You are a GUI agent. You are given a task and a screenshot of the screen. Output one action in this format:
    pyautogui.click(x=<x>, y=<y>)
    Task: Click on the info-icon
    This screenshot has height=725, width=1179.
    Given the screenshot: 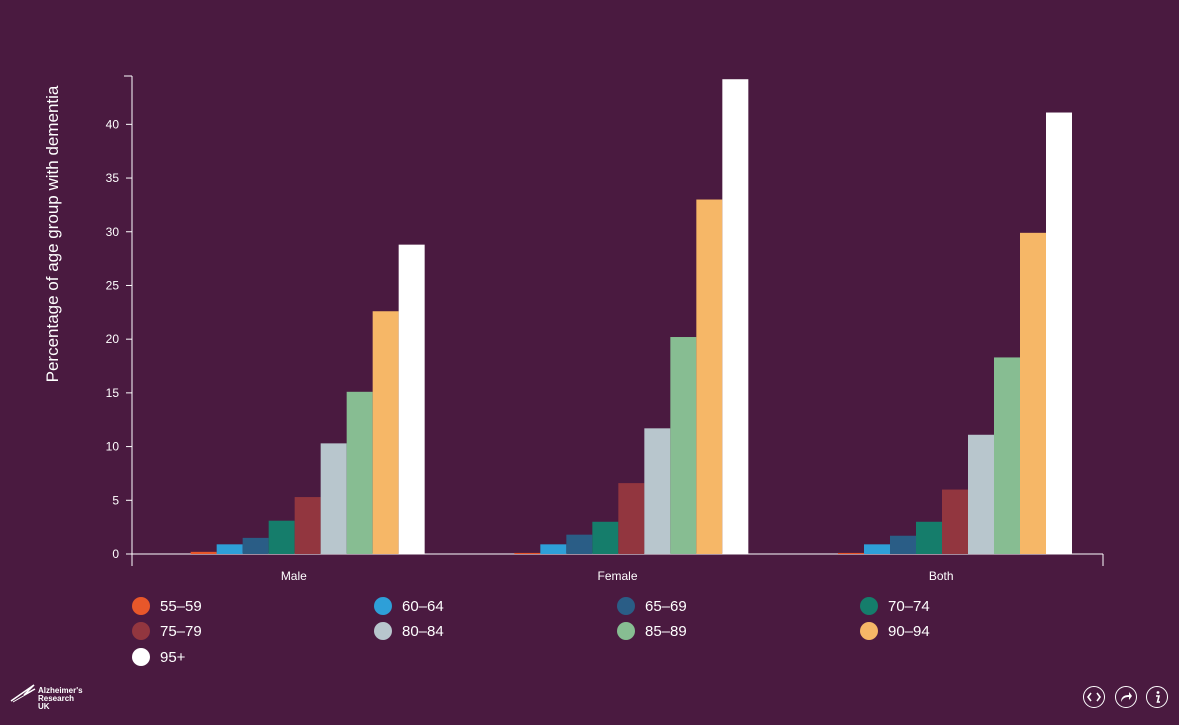 What is the action you would take?
    pyautogui.click(x=1158, y=697)
    